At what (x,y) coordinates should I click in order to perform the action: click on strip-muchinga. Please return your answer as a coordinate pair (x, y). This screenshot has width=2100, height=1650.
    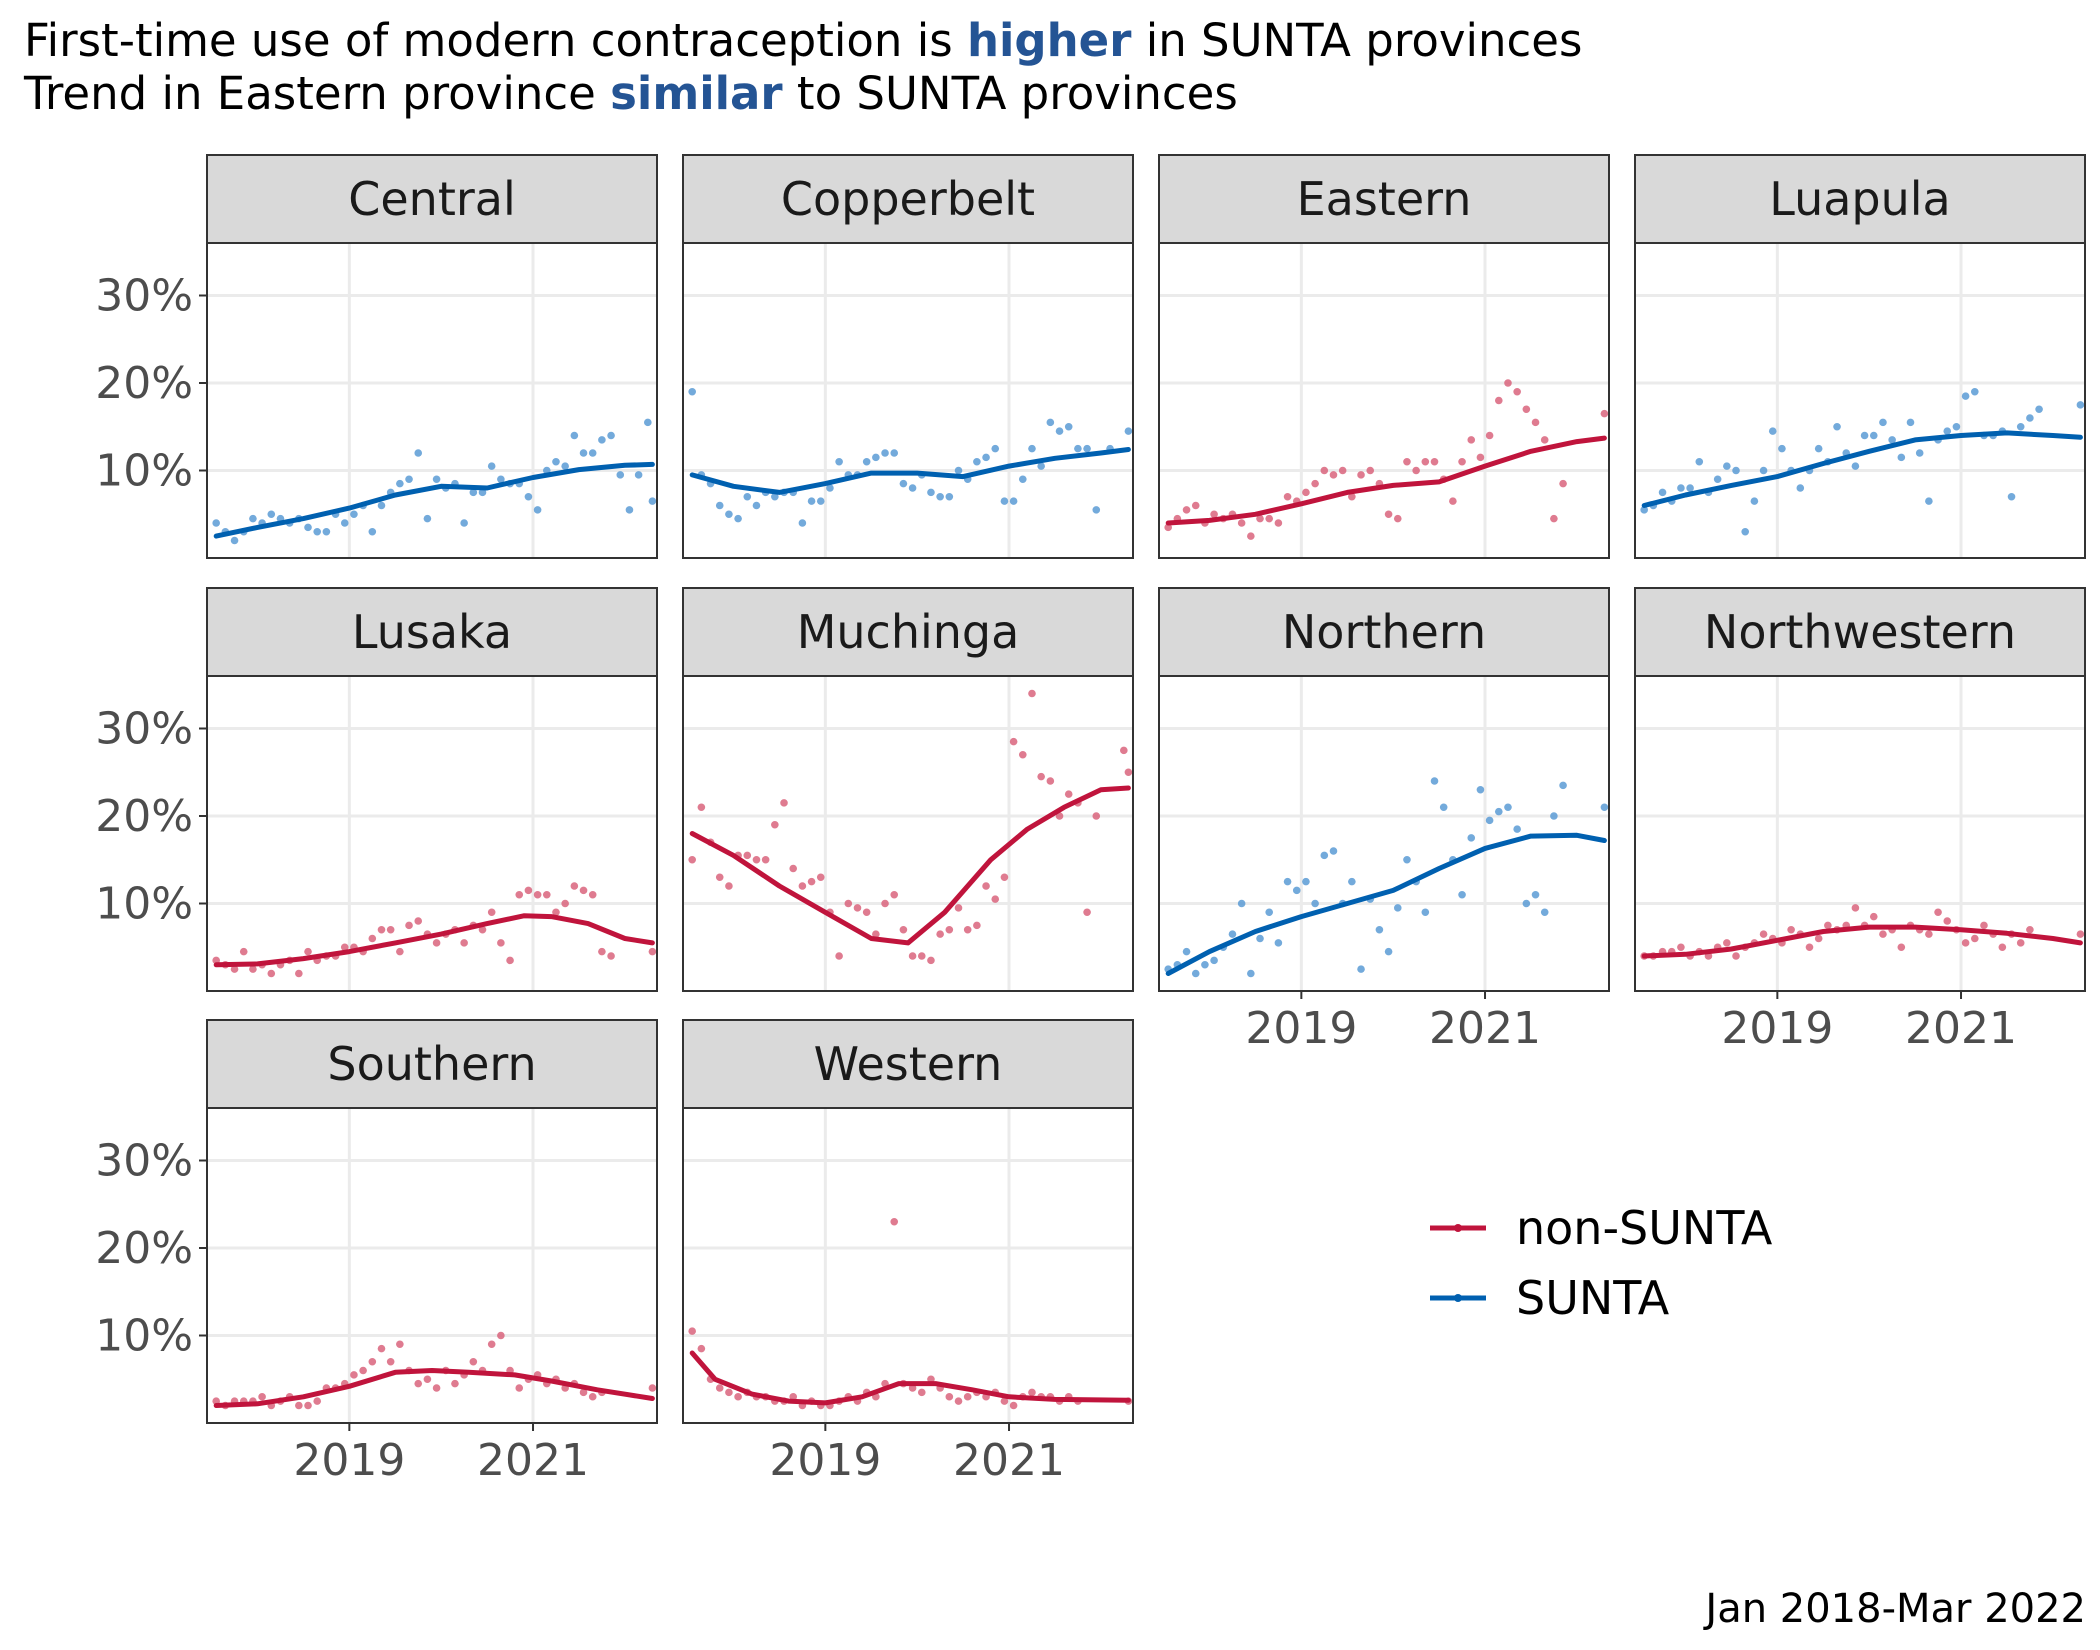
    Looking at the image, I should click on (908, 632).